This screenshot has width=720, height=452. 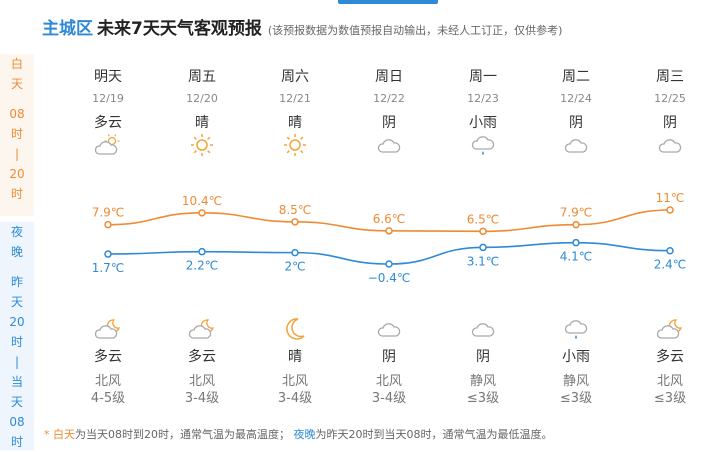 I want to click on city-name: 主城区, so click(x=67, y=29).